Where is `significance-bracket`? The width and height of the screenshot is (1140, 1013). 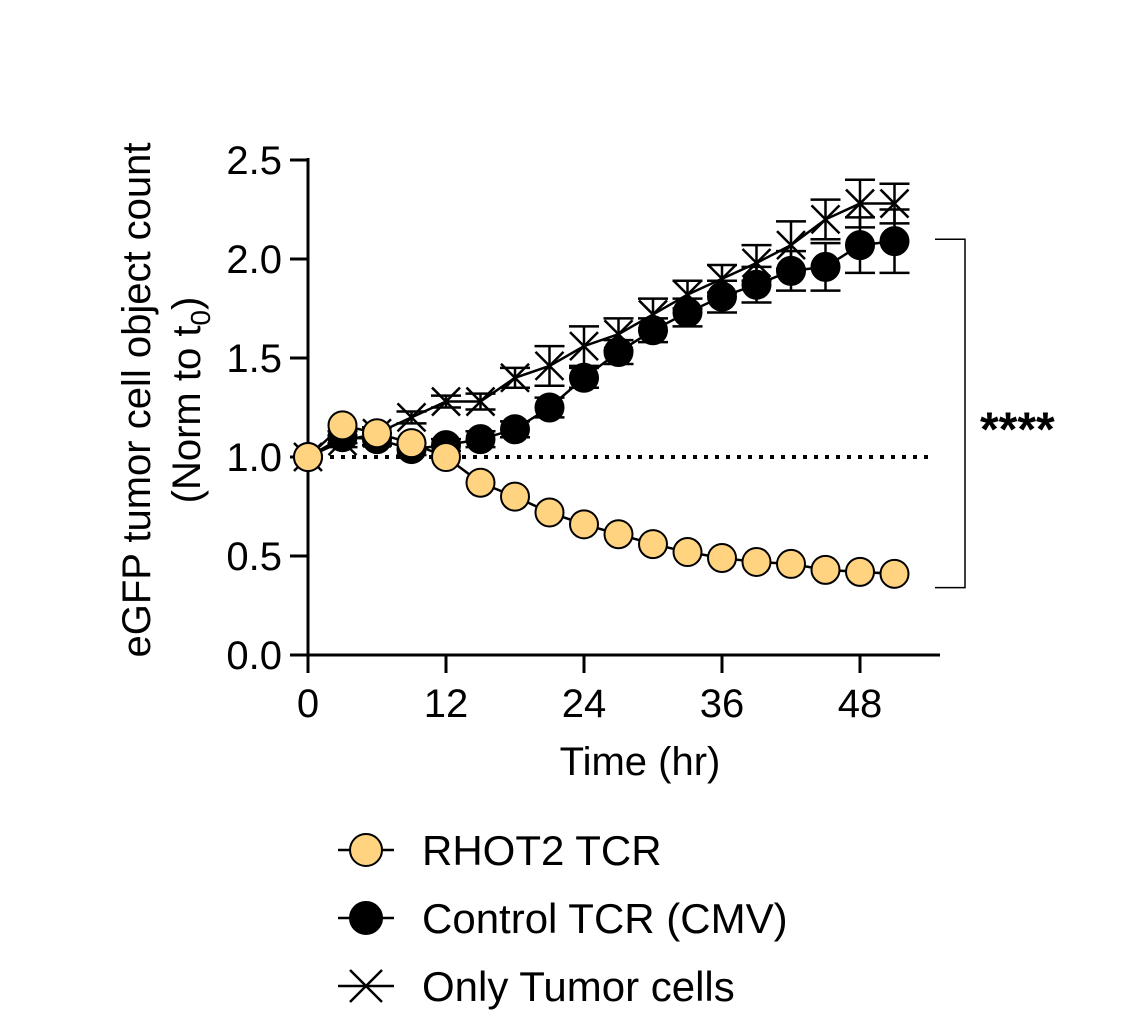 significance-bracket is located at coordinates (950, 413).